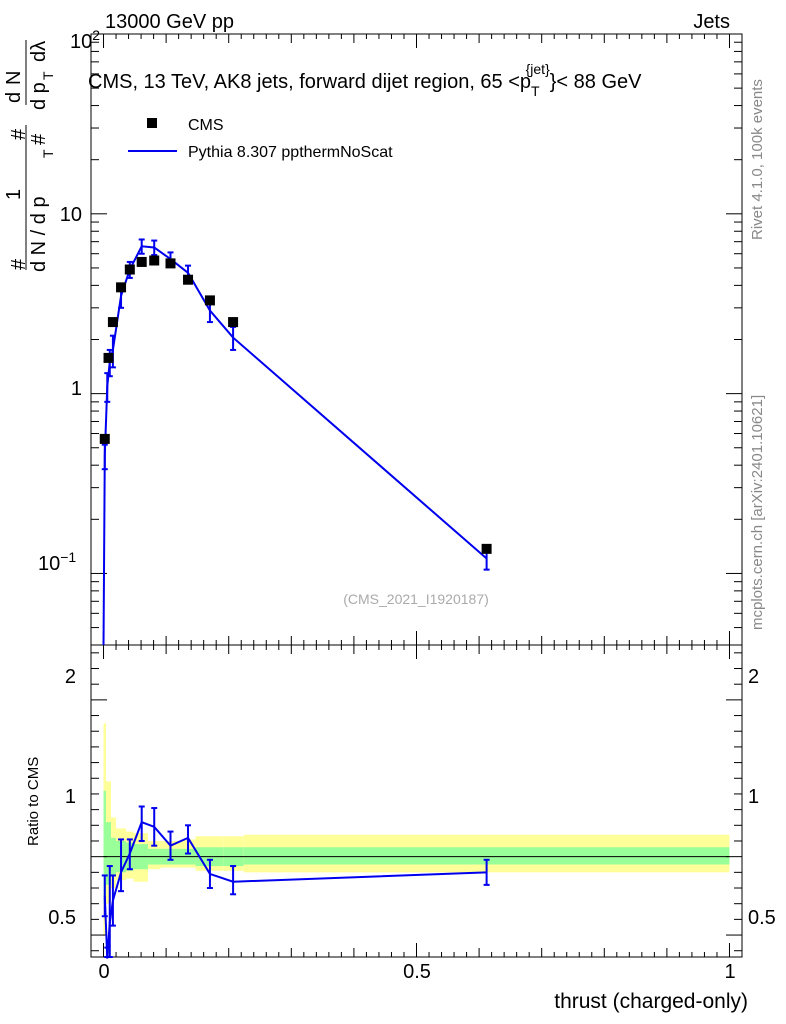  What do you see at coordinates (651, 1001) in the screenshot?
I see `x-axis-title: thrust (charged-only)` at bounding box center [651, 1001].